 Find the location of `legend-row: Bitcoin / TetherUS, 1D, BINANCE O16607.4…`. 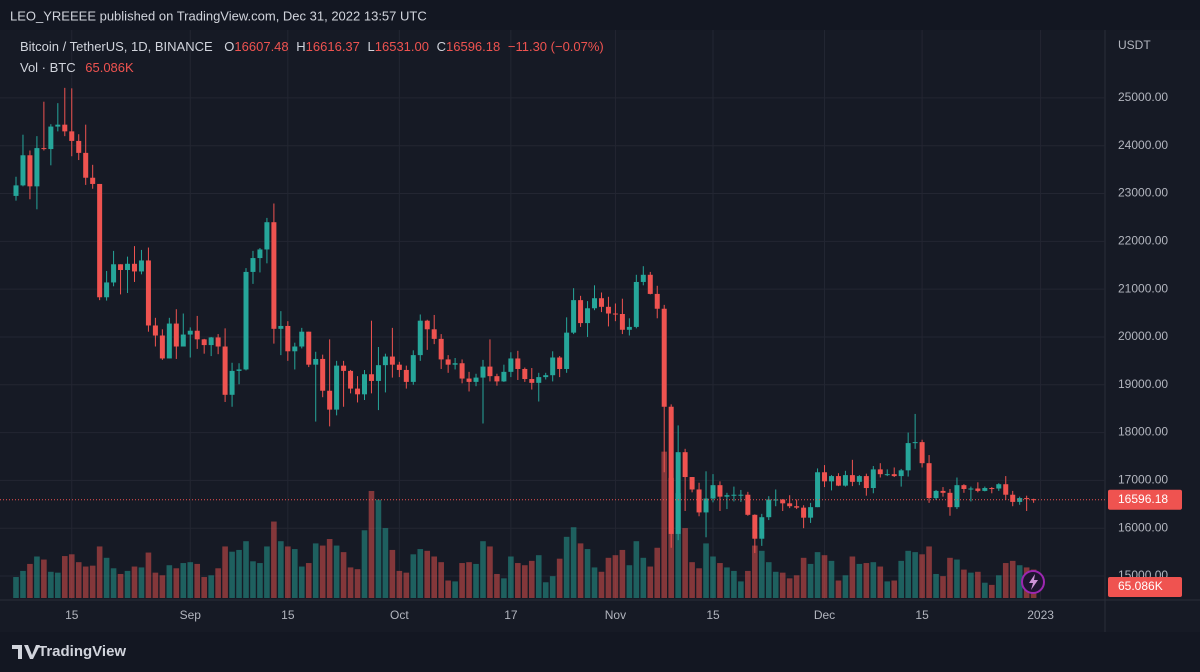

legend-row: Bitcoin / TetherUS, 1D, BINANCE O16607.4… is located at coordinates (312, 46).